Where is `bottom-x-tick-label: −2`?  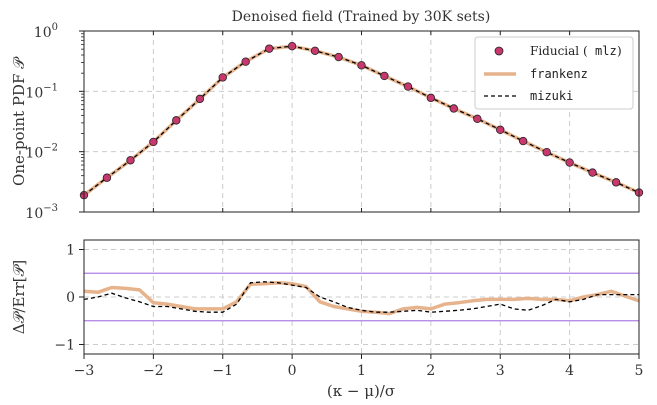 bottom-x-tick-label: −2 is located at coordinates (153, 371).